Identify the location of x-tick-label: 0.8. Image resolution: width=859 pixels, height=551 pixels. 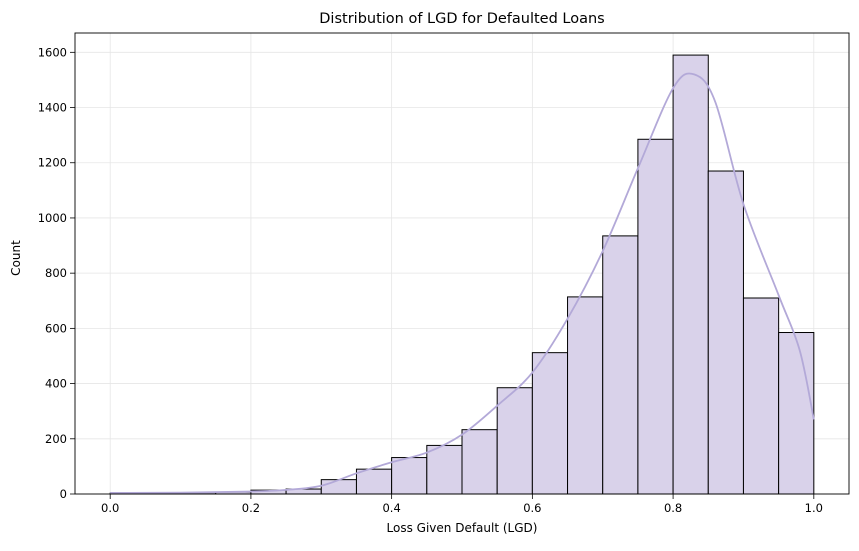
(673, 508).